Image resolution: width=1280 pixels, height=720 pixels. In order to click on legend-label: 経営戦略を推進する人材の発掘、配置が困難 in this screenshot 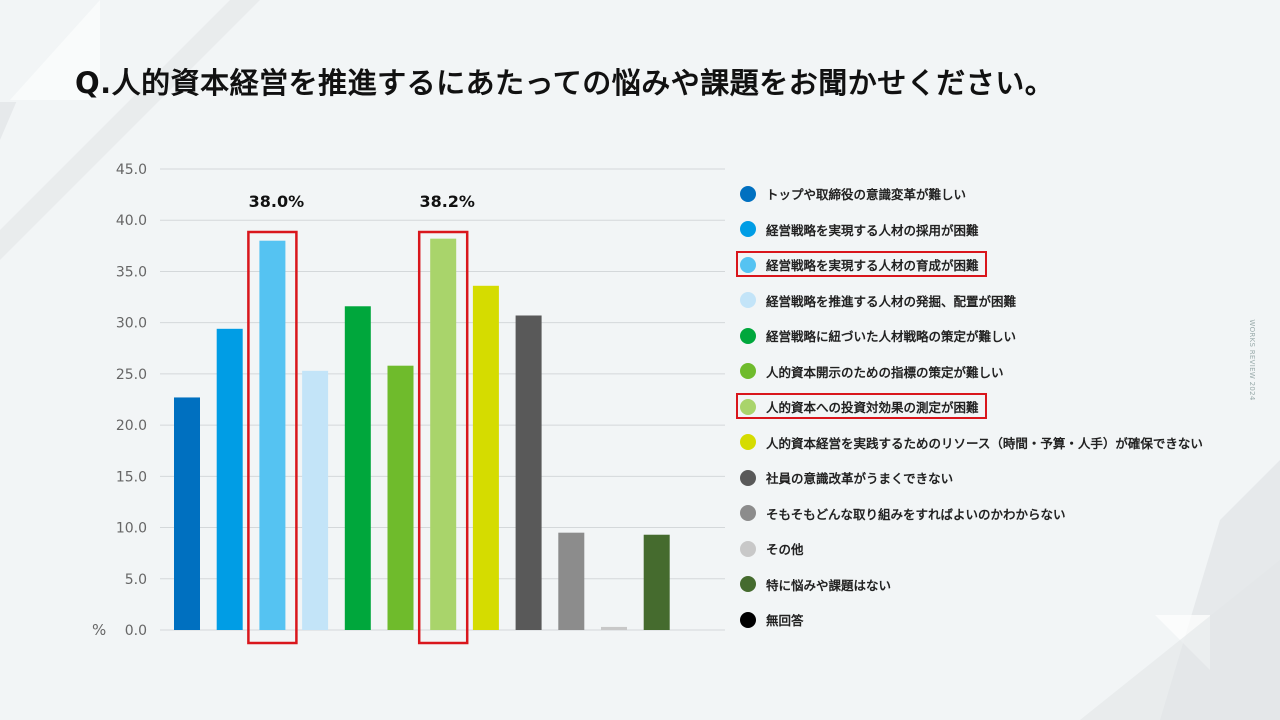, I will do `click(891, 301)`.